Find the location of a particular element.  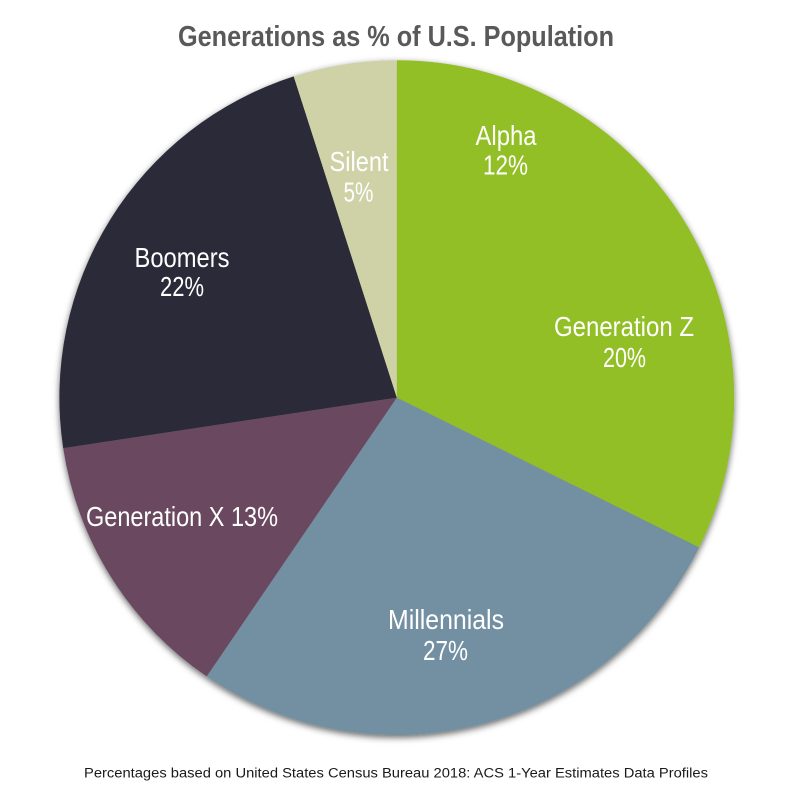

svg-text: Silent is located at coordinates (359, 161).